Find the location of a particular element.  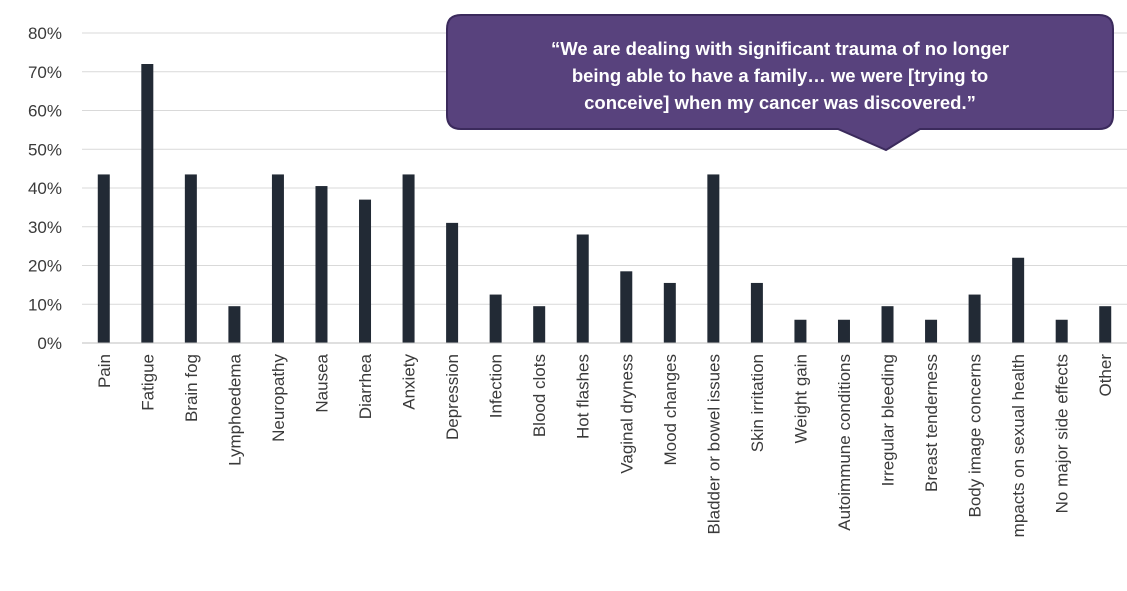

x-tick-label: Irregular bleeding is located at coordinates (888, 420).